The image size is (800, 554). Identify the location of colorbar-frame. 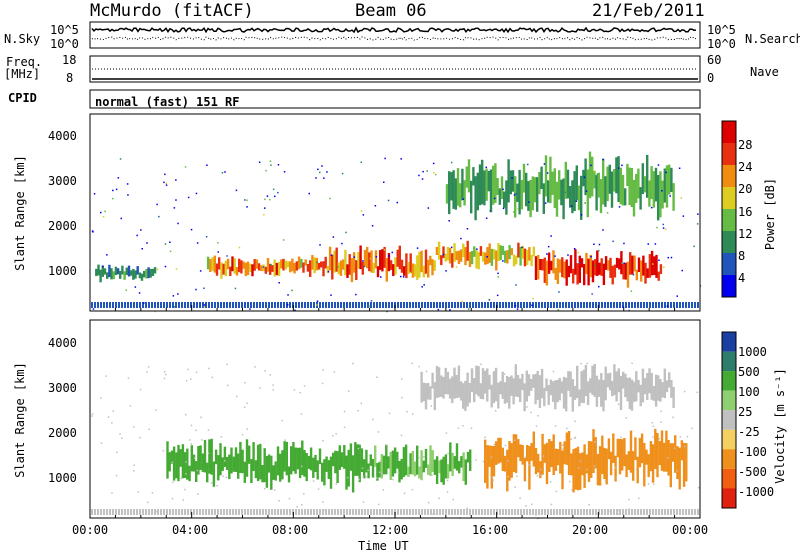
(729, 420).